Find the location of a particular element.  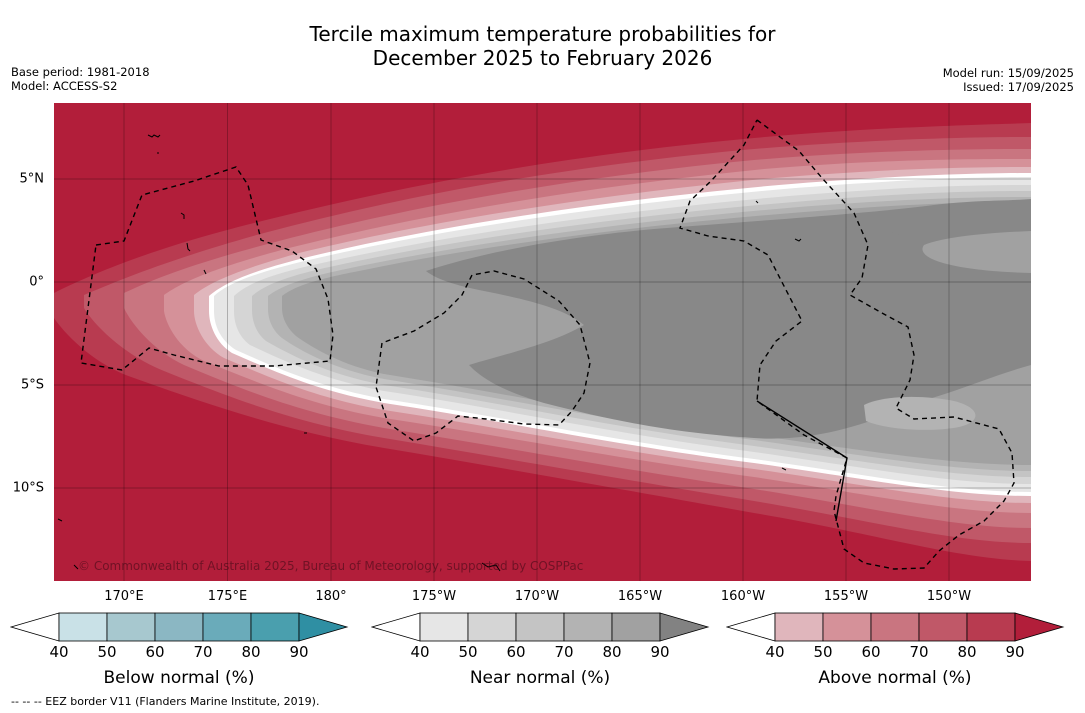

lat-label-0: 0° is located at coordinates (36, 282).